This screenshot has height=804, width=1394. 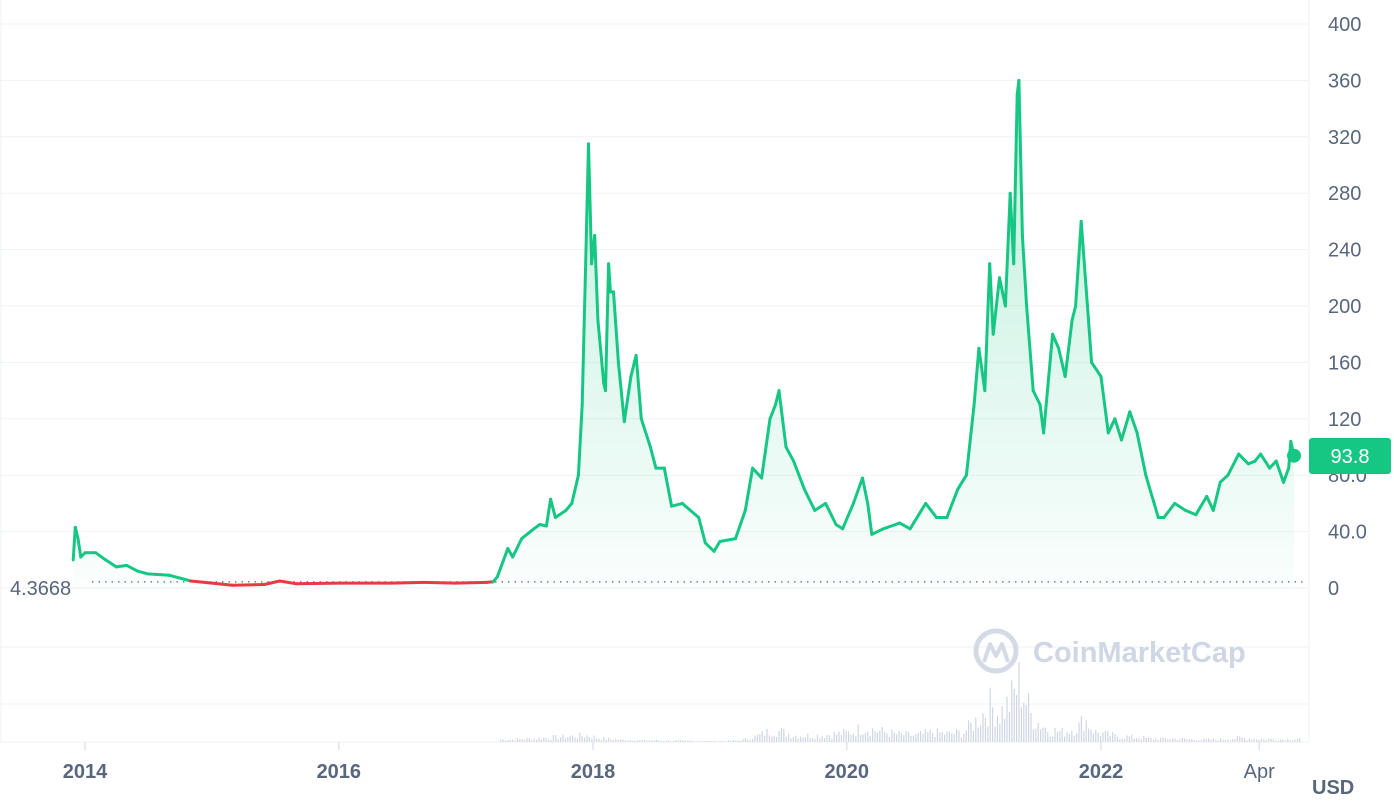 What do you see at coordinates (1344, 307) in the screenshot?
I see `y-tick-label: 200` at bounding box center [1344, 307].